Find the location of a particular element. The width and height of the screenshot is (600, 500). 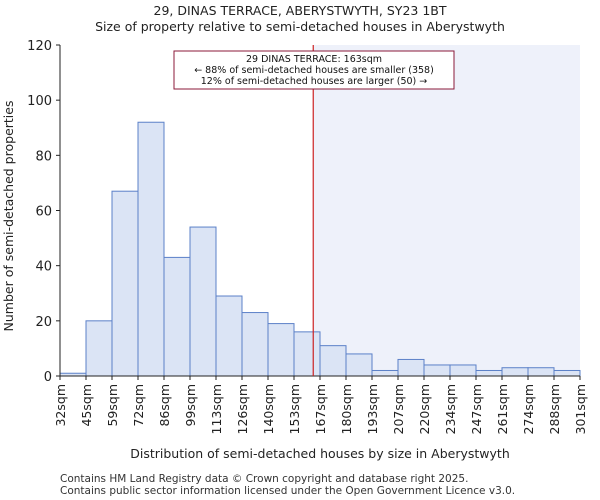

x-tick-label: 301sqm is located at coordinates (580, 409).